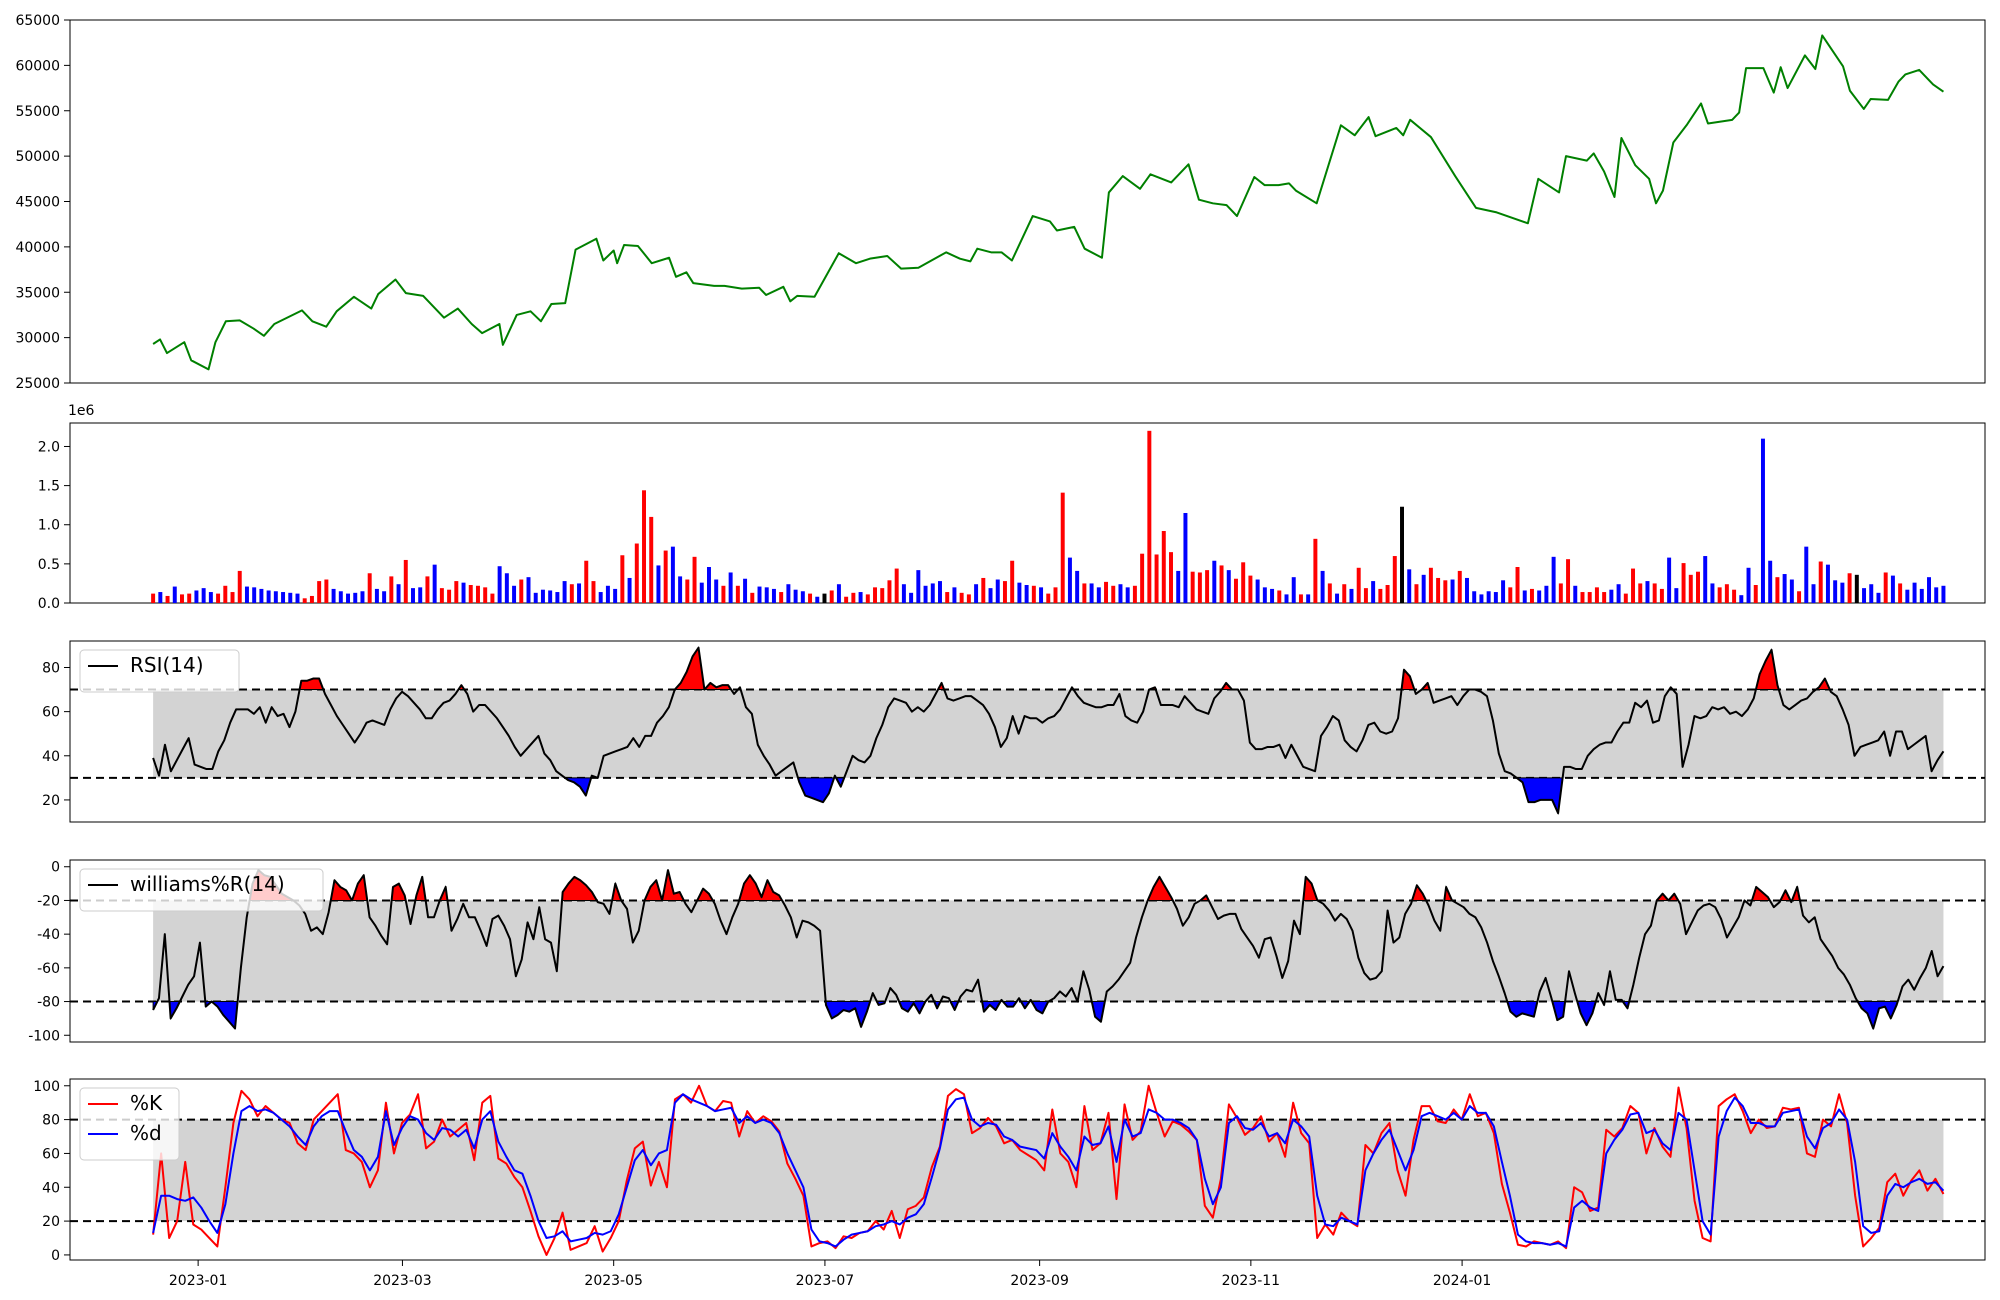  What do you see at coordinates (37, 21) in the screenshot?
I see `price-y-tick-label: 65000` at bounding box center [37, 21].